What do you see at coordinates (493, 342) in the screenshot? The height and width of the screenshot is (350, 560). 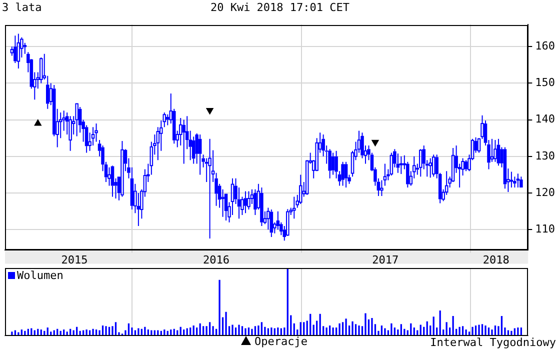 I see `annotation: Interwal Tygodniowy` at bounding box center [493, 342].